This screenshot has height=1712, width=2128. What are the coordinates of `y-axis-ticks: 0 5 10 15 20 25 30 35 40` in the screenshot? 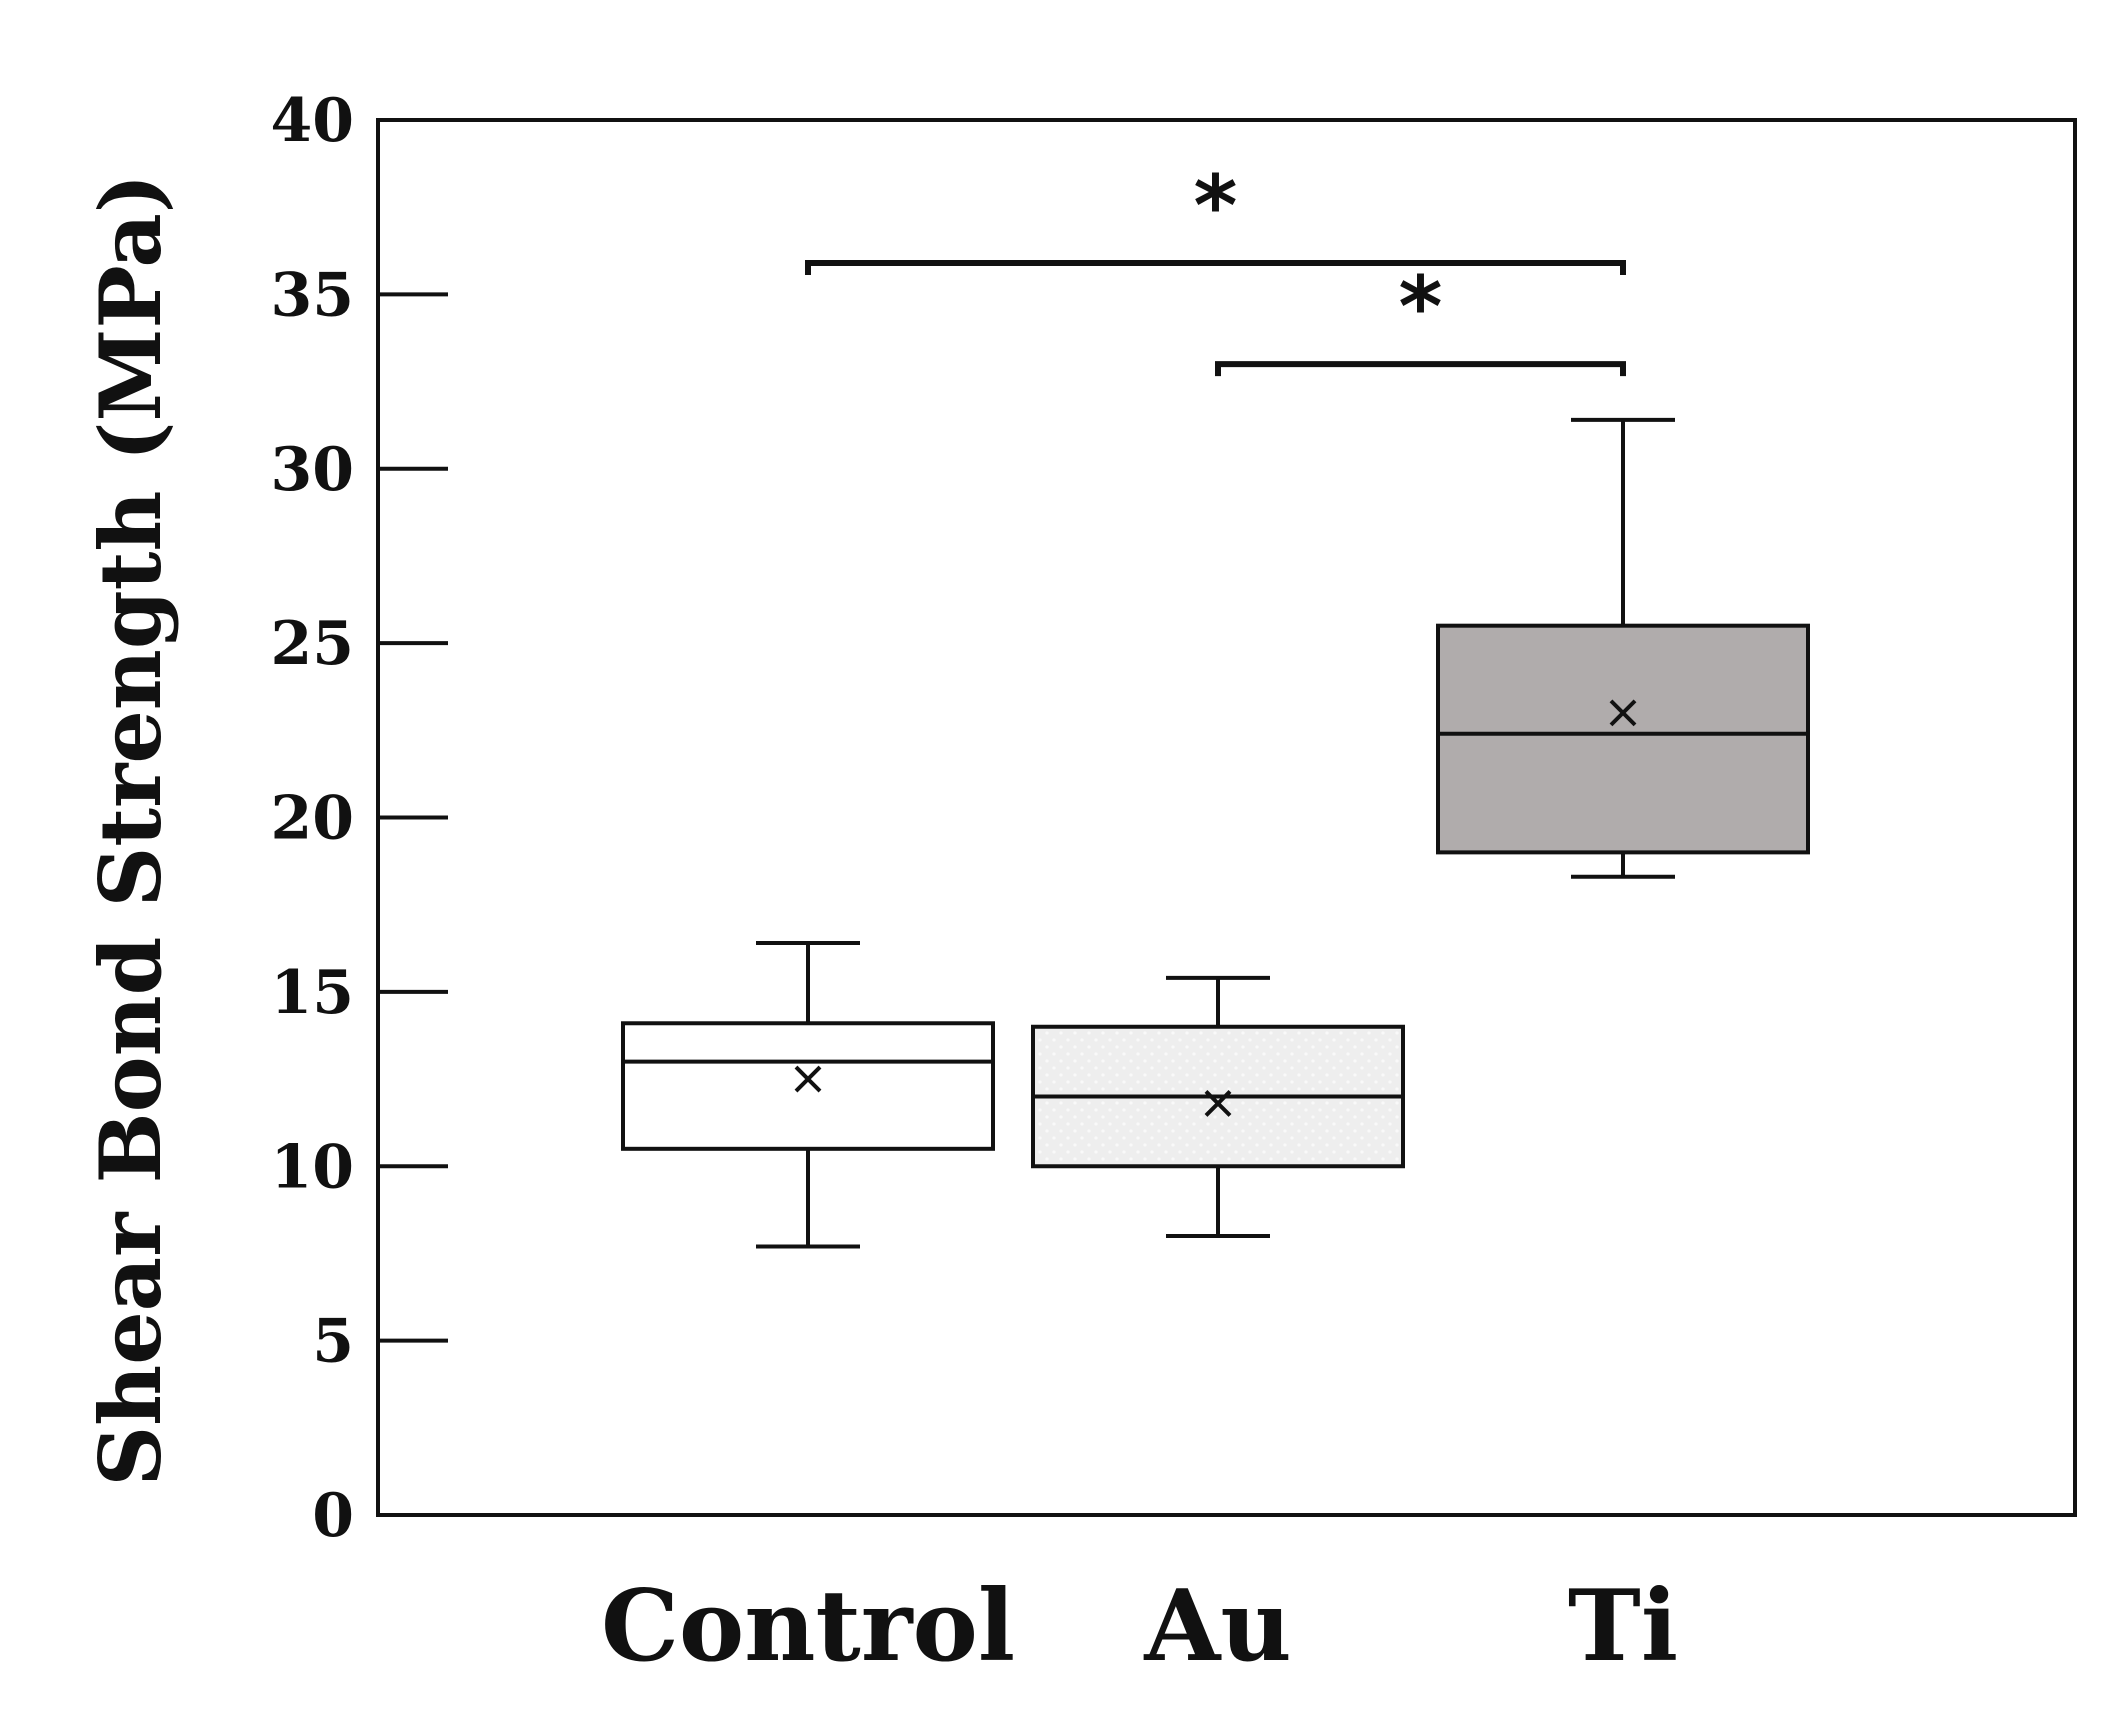 It's located at (359, 818).